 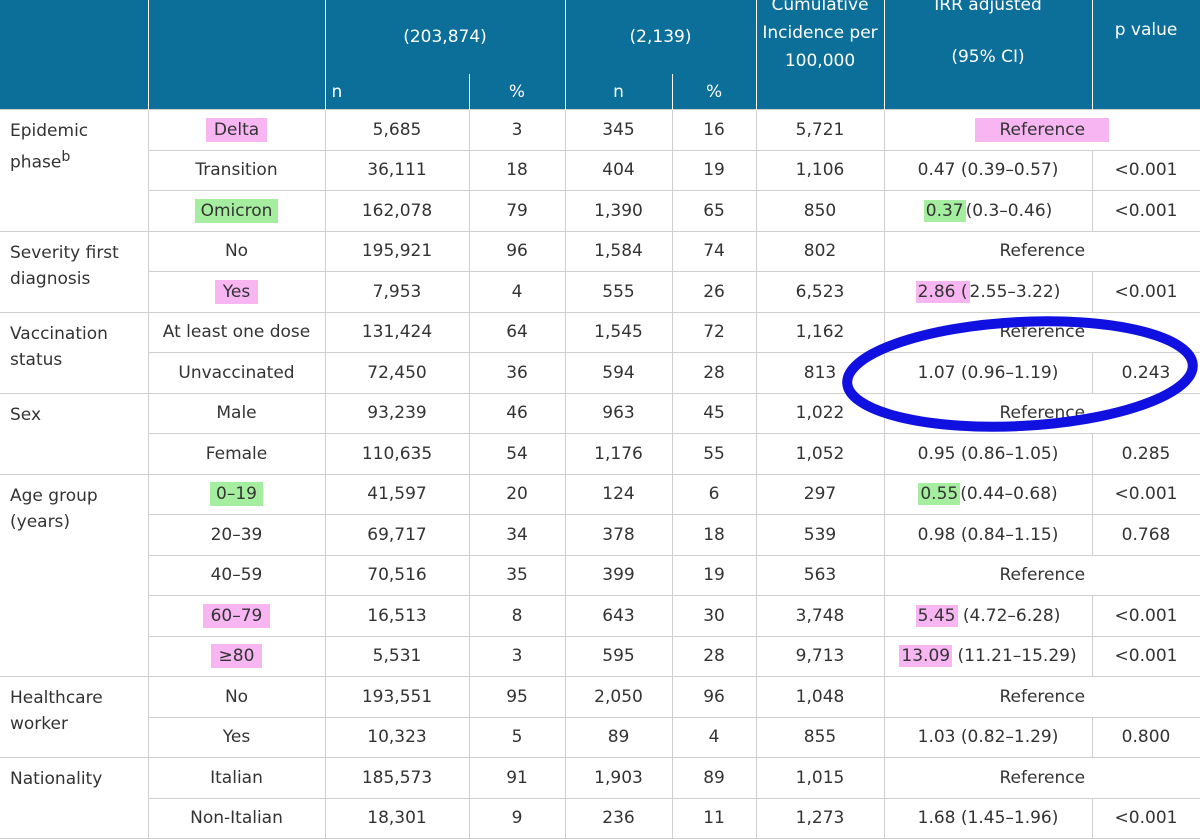 What do you see at coordinates (600, 737) in the screenshot?
I see `table-row: Yes 10,323 5 89 4 855 1.03 (0.82–1.29) 0.800` at bounding box center [600, 737].